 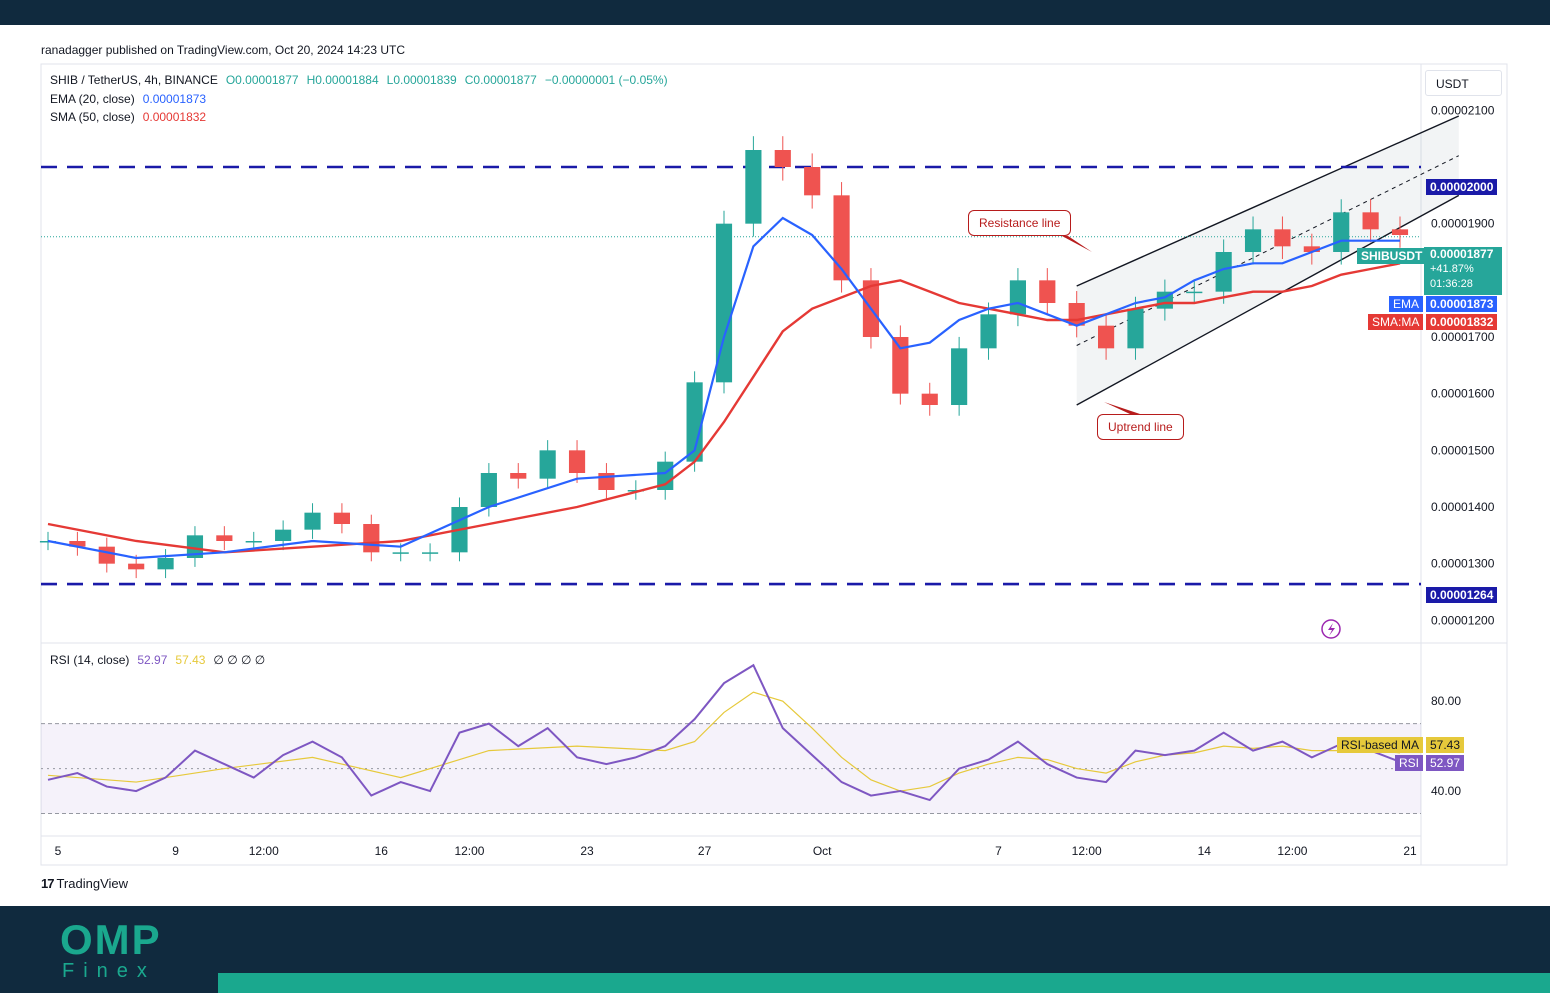 I want to click on finex-logo: Finex, so click(x=109, y=971).